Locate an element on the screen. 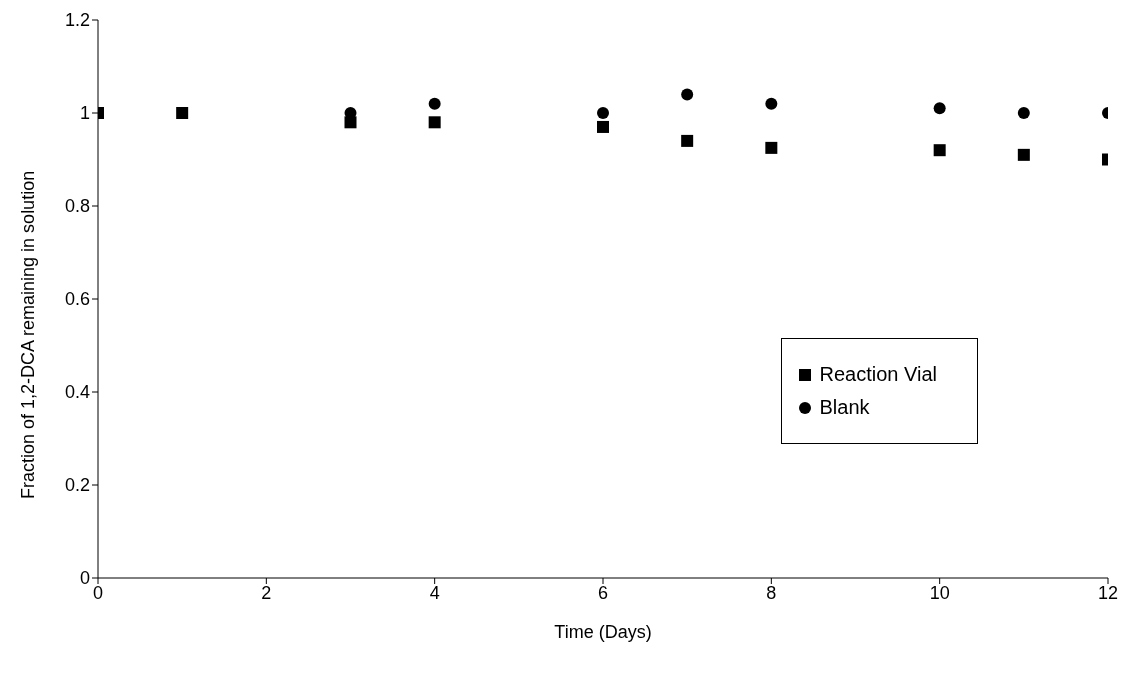 The image size is (1138, 688). x-tick-label: 0 is located at coordinates (98, 592).